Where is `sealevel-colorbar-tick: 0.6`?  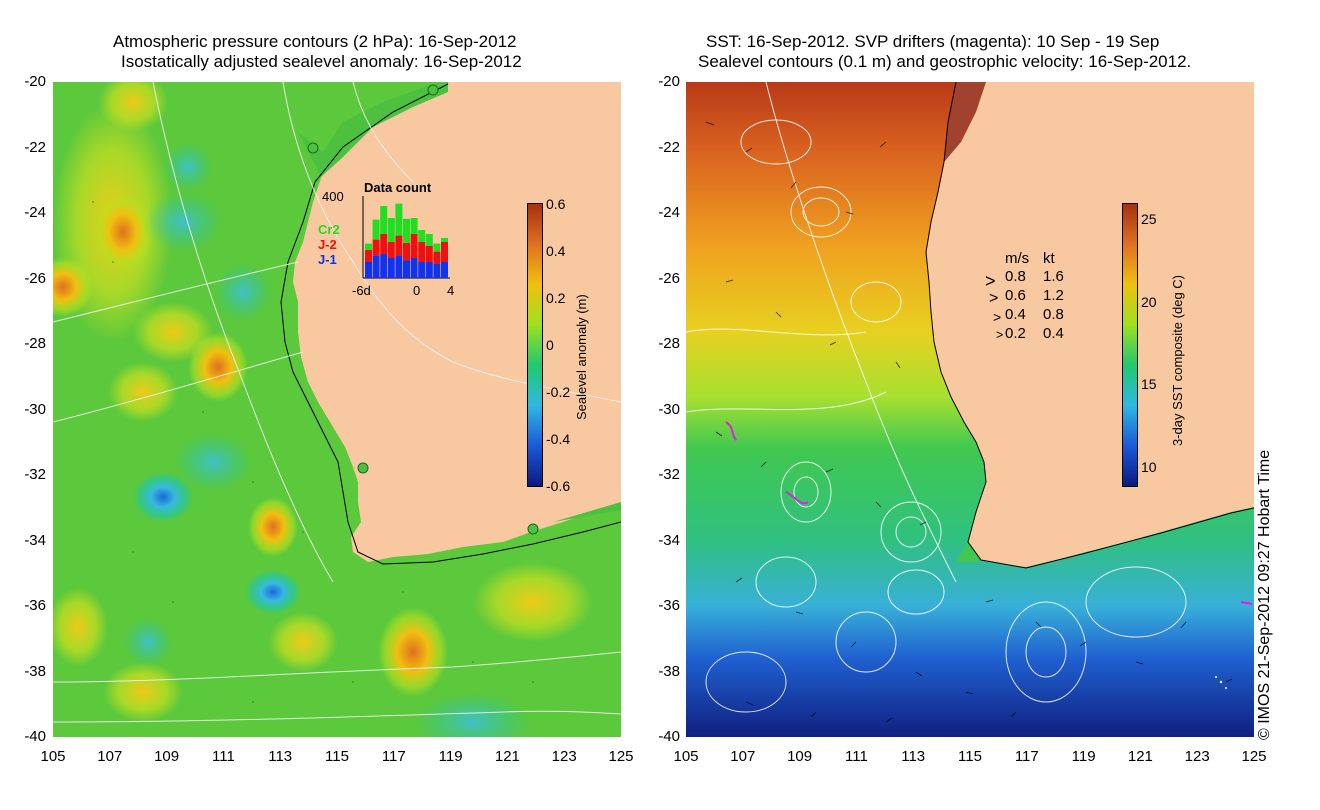 sealevel-colorbar-tick: 0.6 is located at coordinates (556, 204).